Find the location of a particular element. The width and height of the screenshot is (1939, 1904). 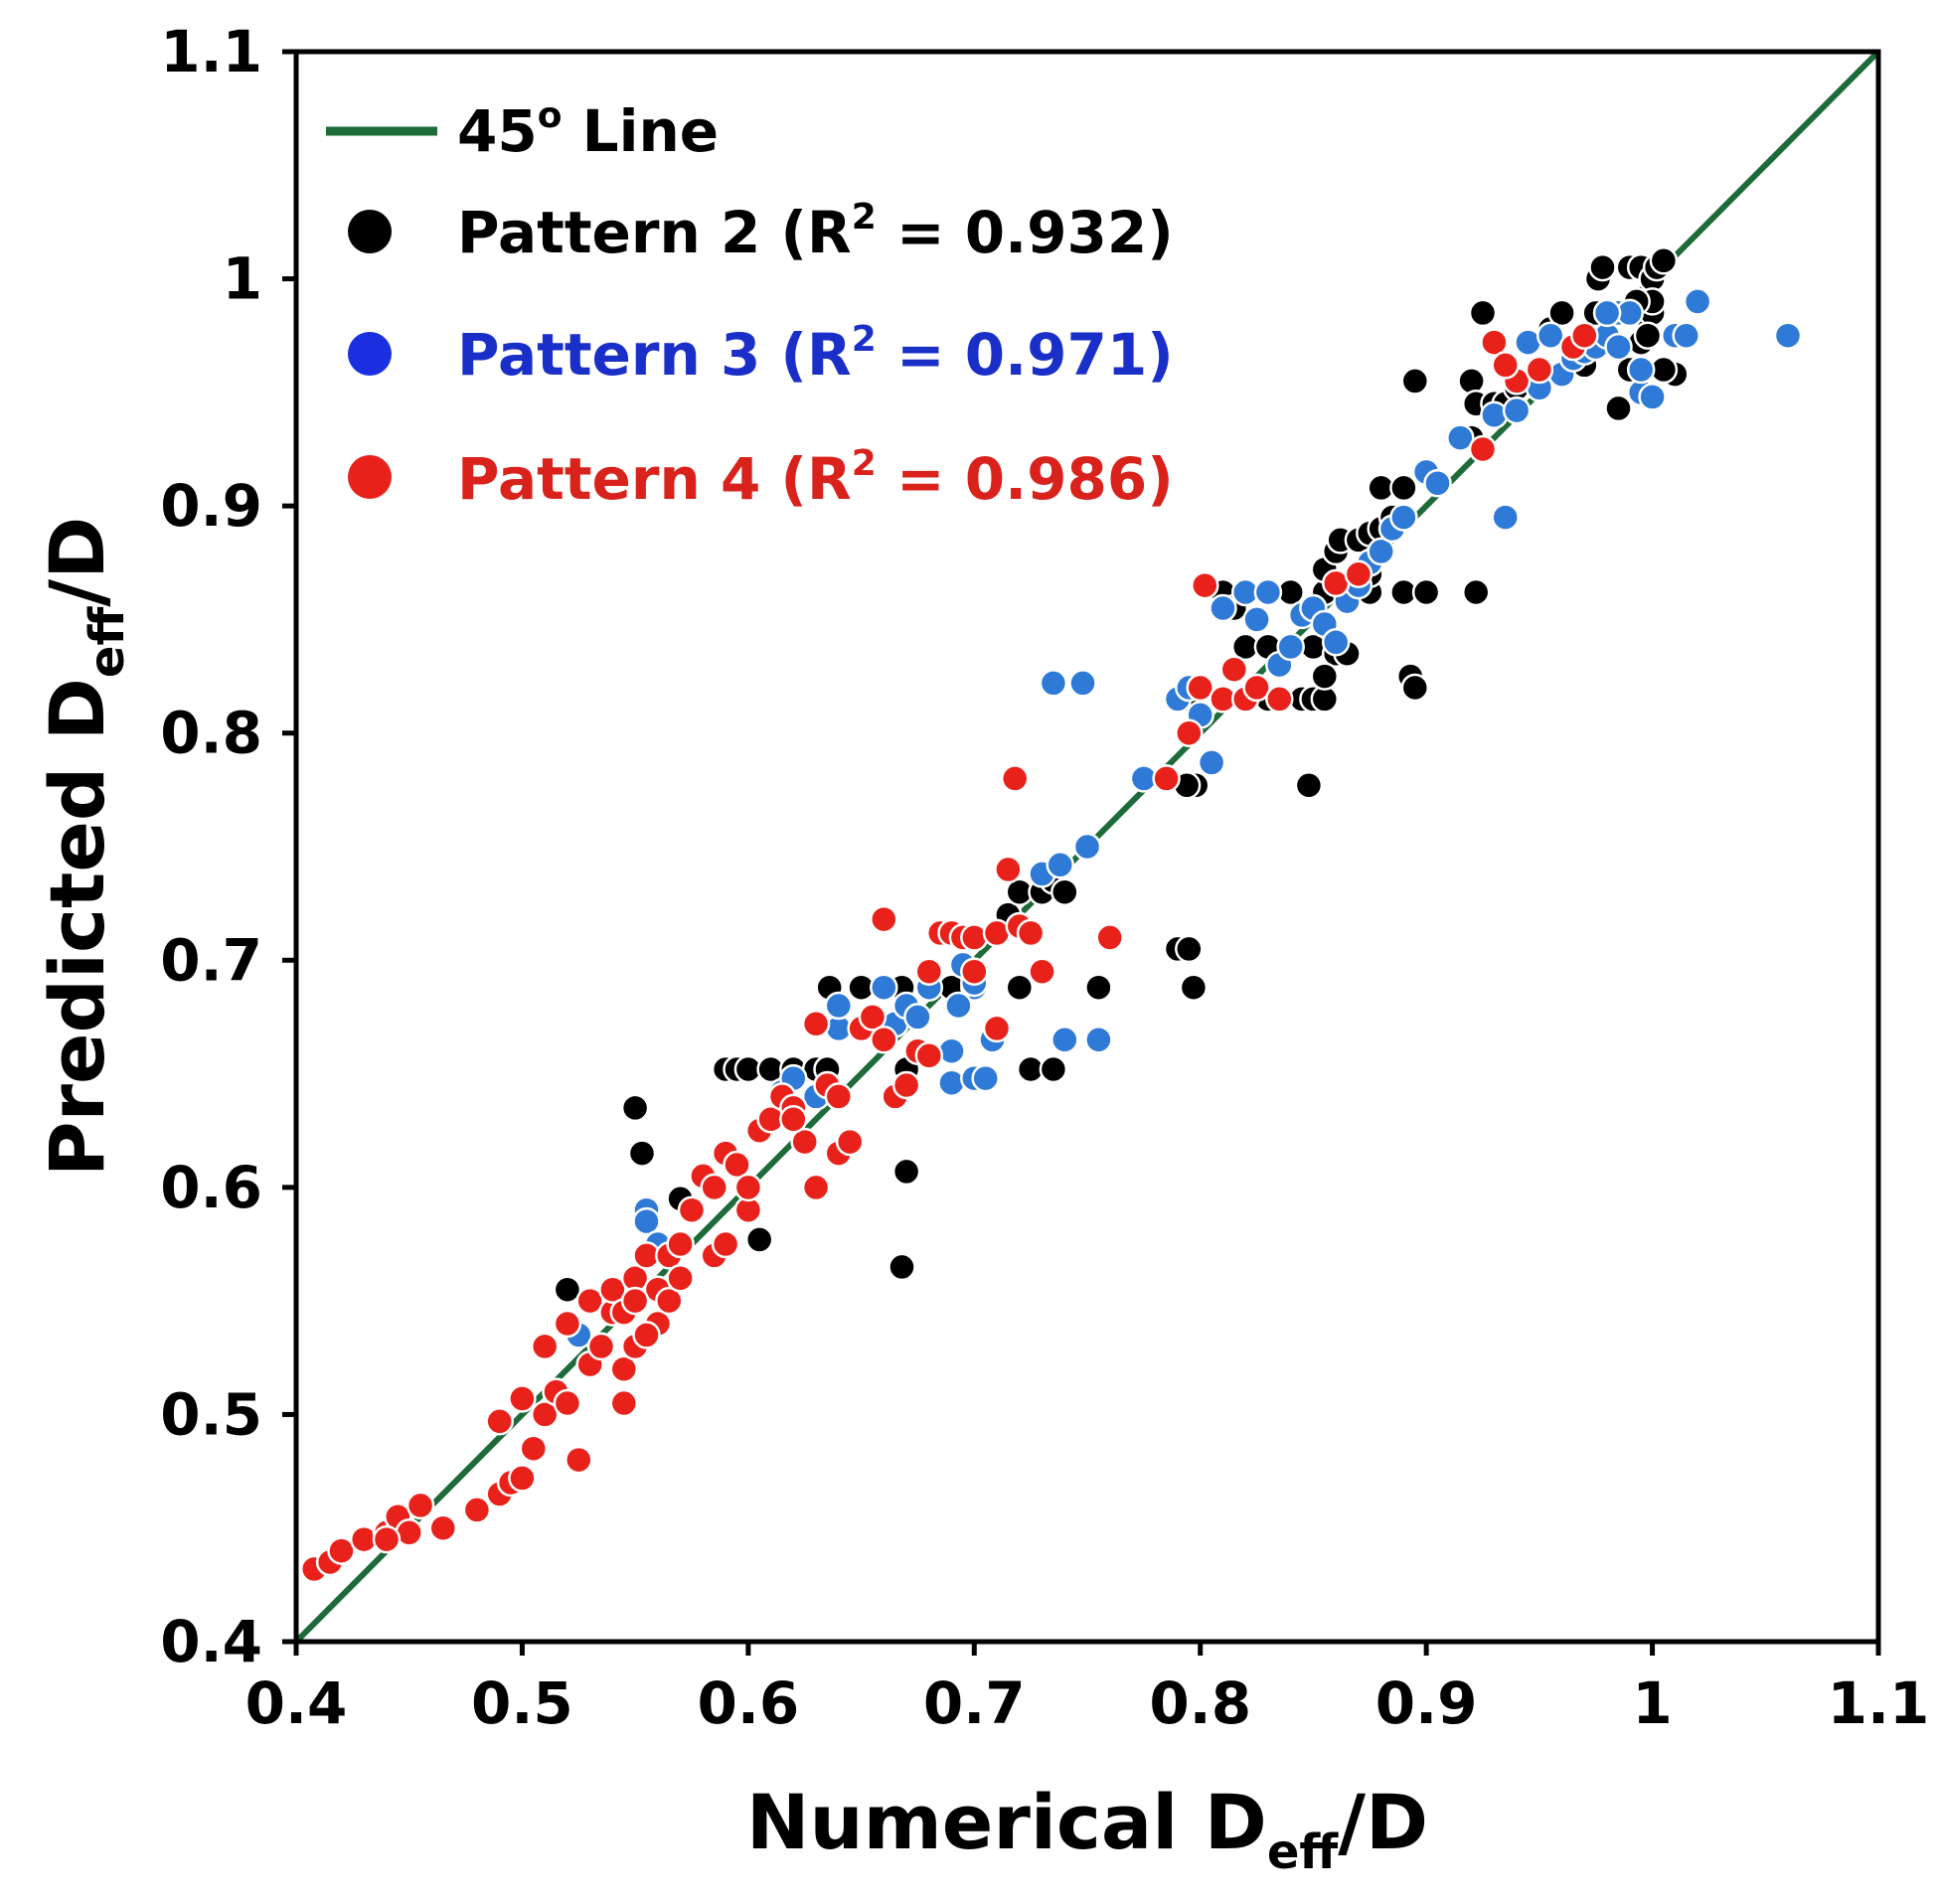

y-tick-label: 0.5 is located at coordinates (211, 1414).